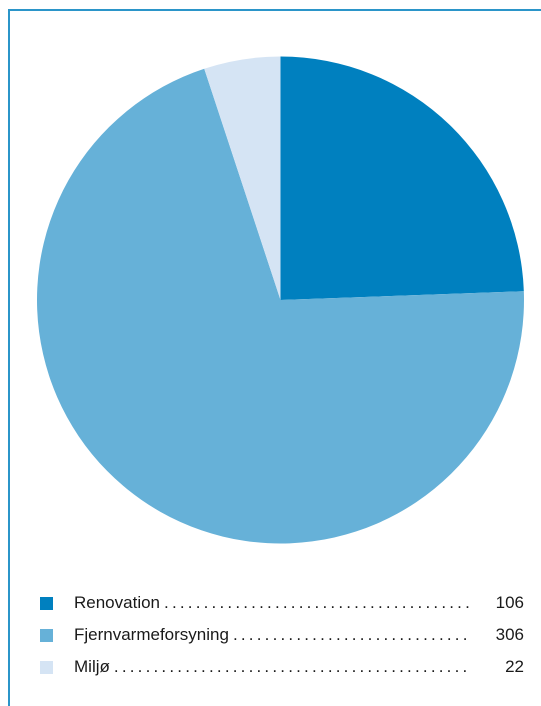 This screenshot has height=706, width=541. I want to click on pie-slice-milj-, so click(242, 178).